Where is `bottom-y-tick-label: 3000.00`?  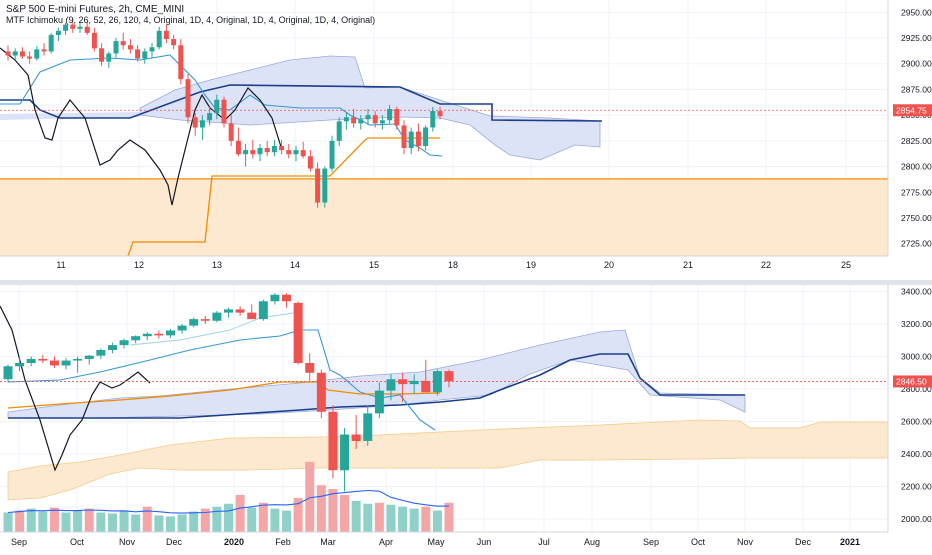 bottom-y-tick-label: 3000.00 is located at coordinates (916, 357).